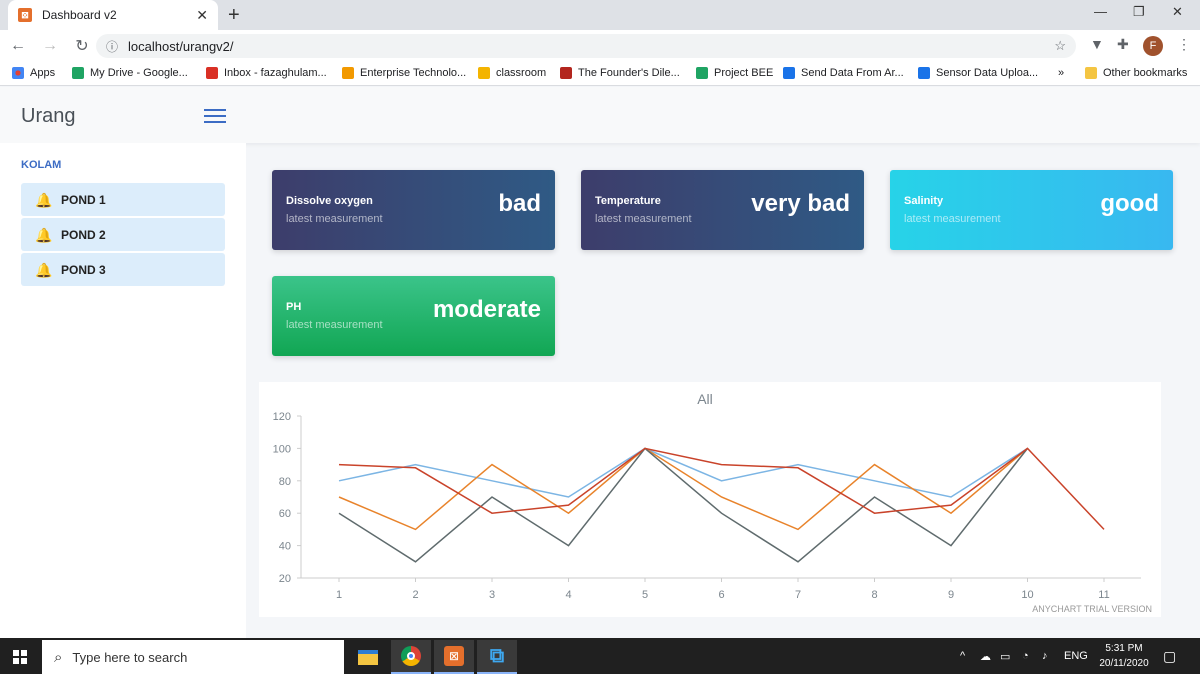 The height and width of the screenshot is (674, 1200). What do you see at coordinates (497, 657) in the screenshot?
I see `vscode-icon: ⧉` at bounding box center [497, 657].